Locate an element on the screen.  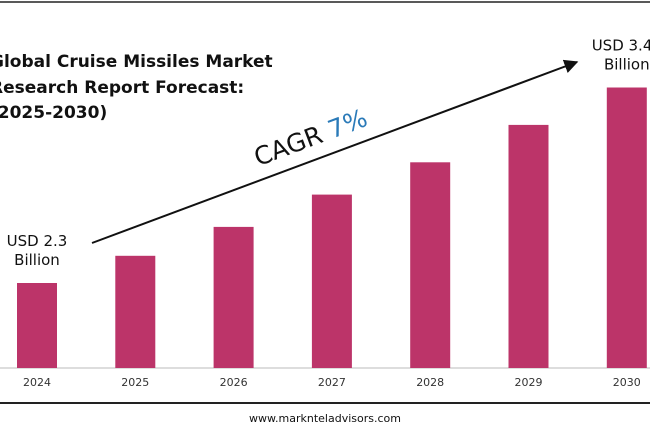
chart-title: Global Cruise Missiles Market is located at coordinates (136, 62).